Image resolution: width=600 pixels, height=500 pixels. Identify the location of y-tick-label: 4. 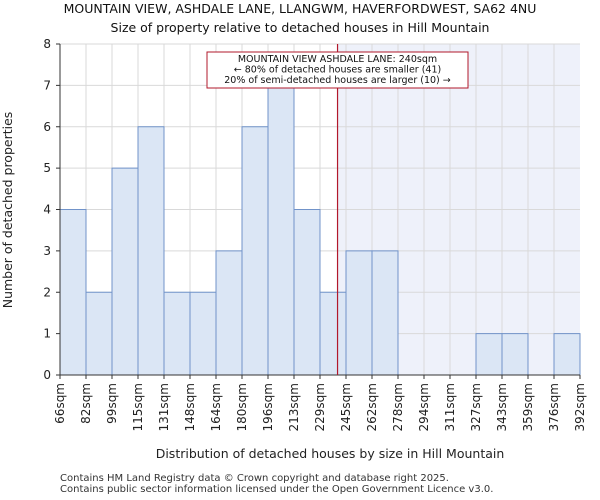
(47, 210).